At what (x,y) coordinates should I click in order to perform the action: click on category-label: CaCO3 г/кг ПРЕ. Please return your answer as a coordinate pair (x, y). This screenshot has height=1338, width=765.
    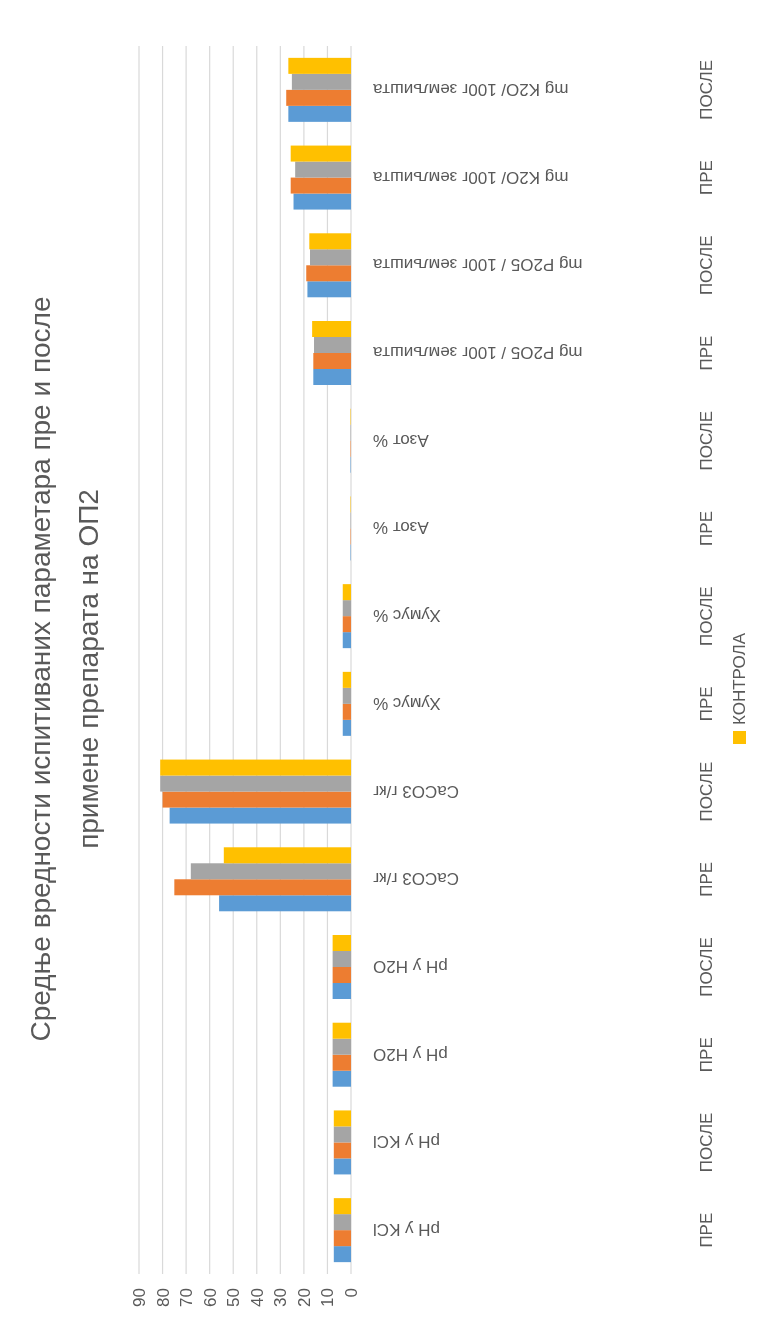
    Looking at the image, I should click on (544, 879).